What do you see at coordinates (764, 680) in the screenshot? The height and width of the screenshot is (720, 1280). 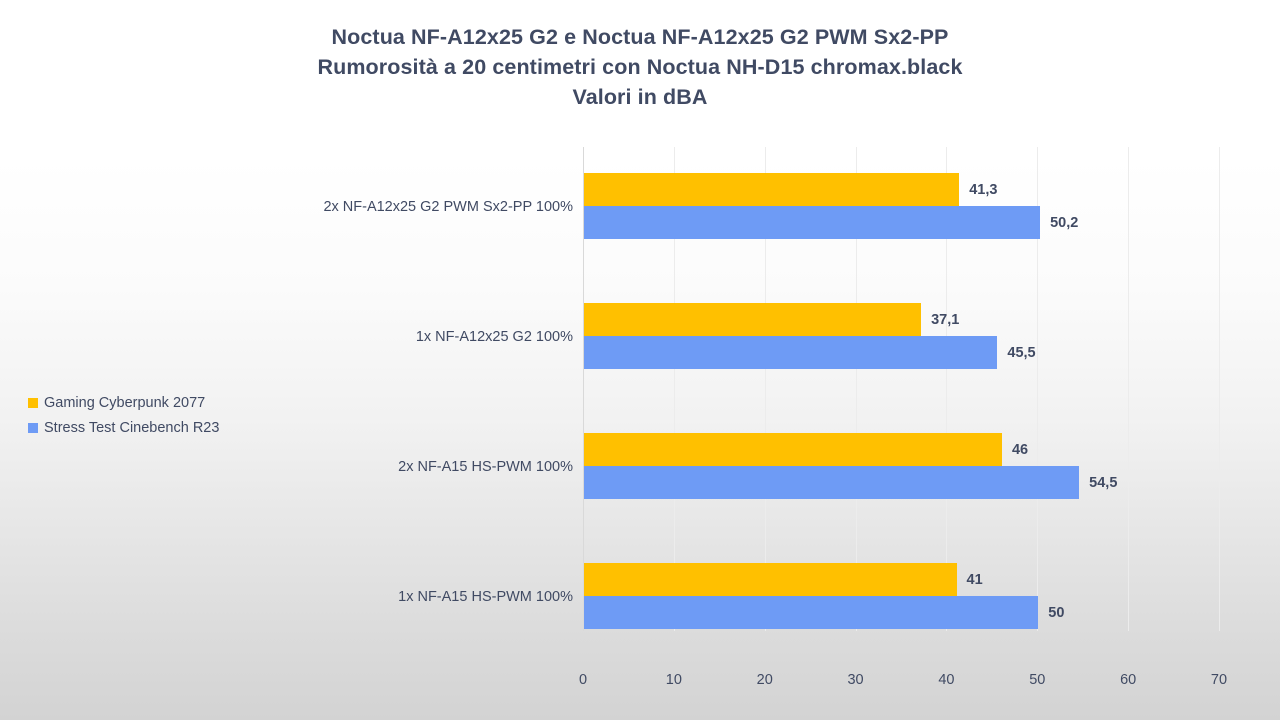 I see `x-tick-label-20: 20` at bounding box center [764, 680].